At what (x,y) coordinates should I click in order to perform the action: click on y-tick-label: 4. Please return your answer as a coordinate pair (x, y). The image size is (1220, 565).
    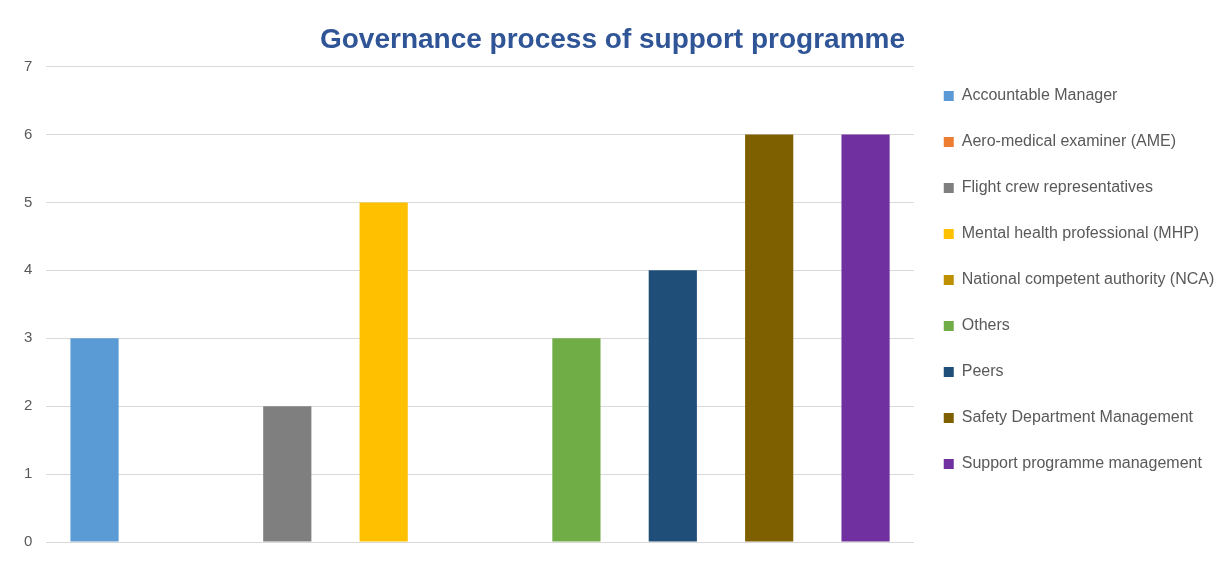
    Looking at the image, I should click on (28, 269).